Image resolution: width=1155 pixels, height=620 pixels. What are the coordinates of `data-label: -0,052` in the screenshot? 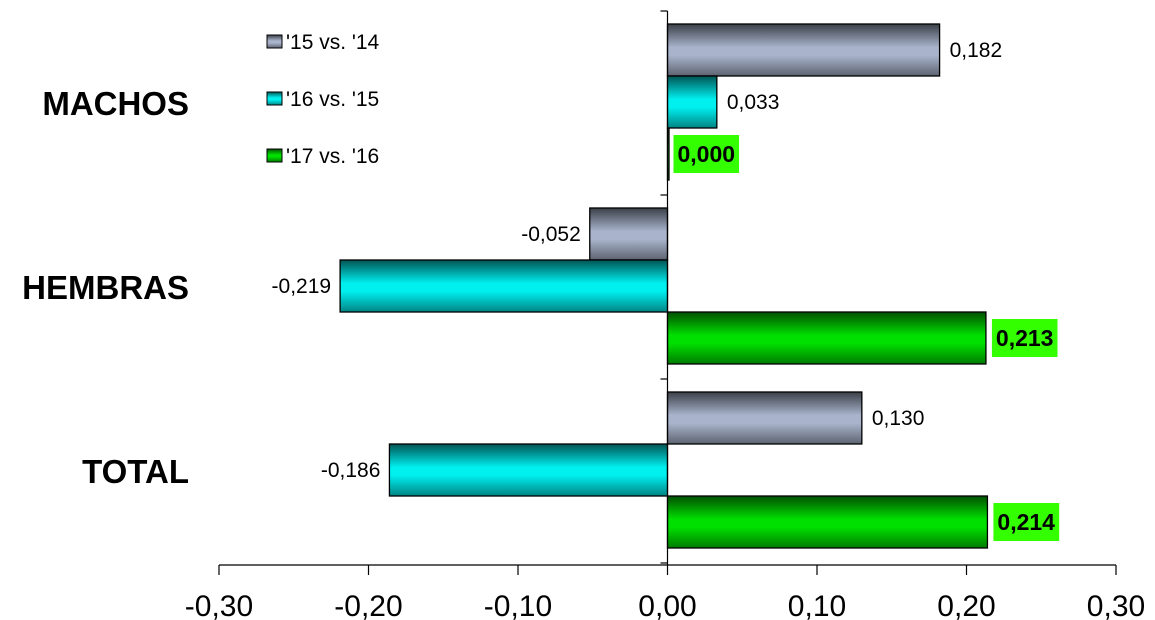 It's located at (551, 234).